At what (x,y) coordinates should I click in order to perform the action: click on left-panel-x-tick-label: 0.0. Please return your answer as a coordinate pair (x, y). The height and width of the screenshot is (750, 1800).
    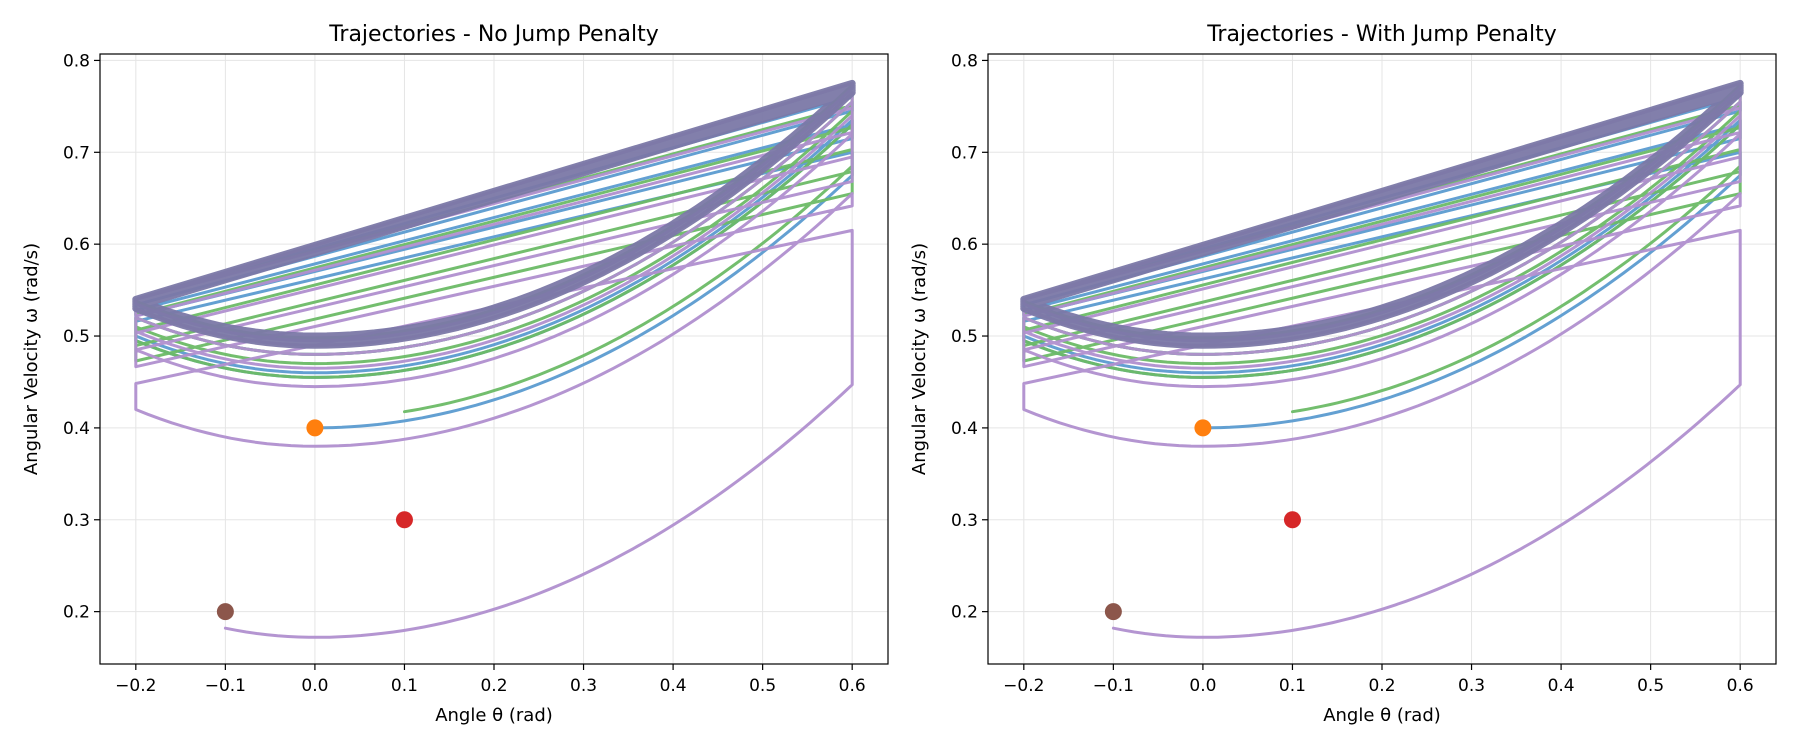
    Looking at the image, I should click on (314, 686).